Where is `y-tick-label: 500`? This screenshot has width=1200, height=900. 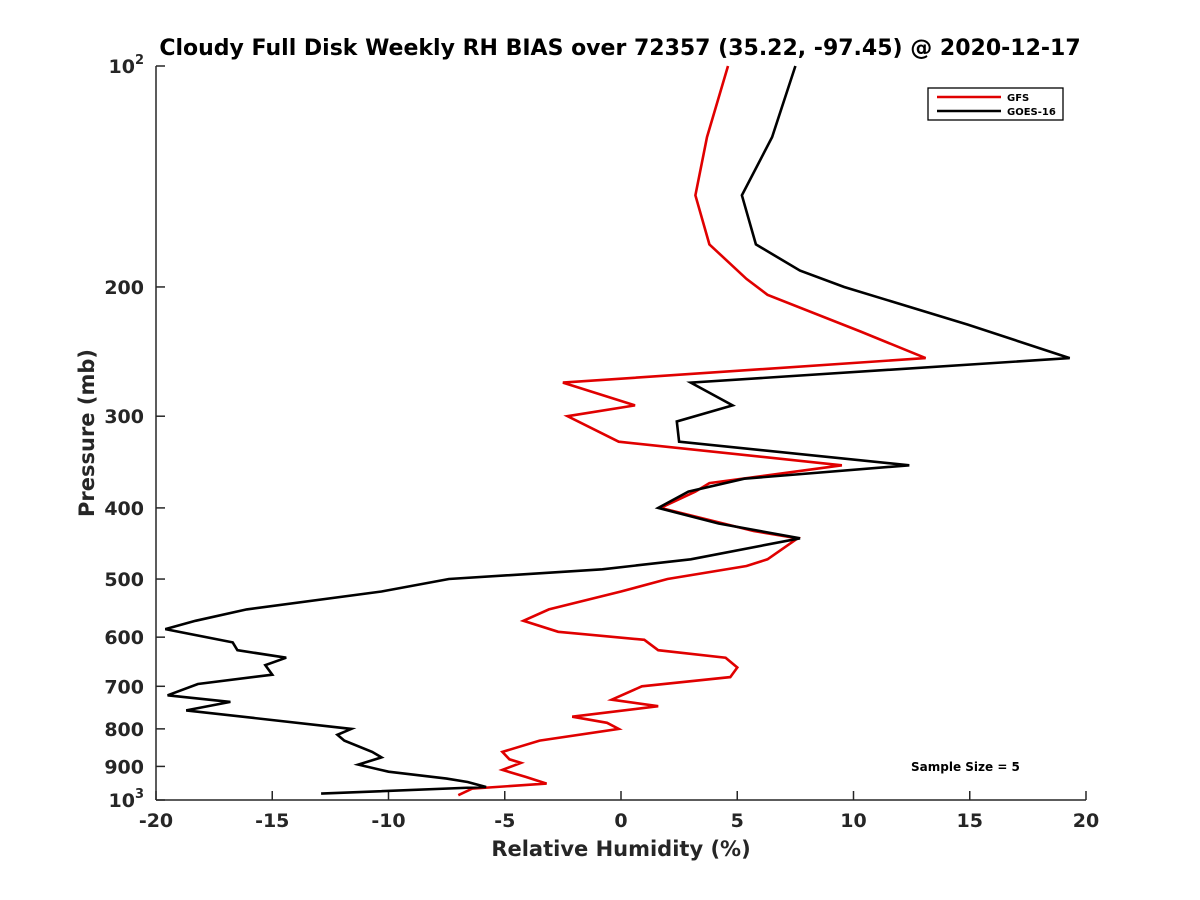 y-tick-label: 500 is located at coordinates (124, 580).